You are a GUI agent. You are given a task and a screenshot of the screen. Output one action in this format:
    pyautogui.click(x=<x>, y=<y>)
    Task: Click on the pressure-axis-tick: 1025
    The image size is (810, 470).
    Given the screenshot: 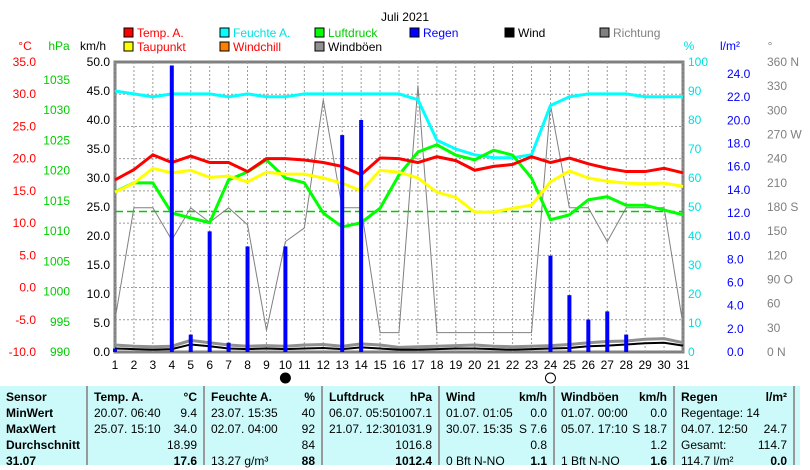 What is the action you would take?
    pyautogui.click(x=56, y=140)
    